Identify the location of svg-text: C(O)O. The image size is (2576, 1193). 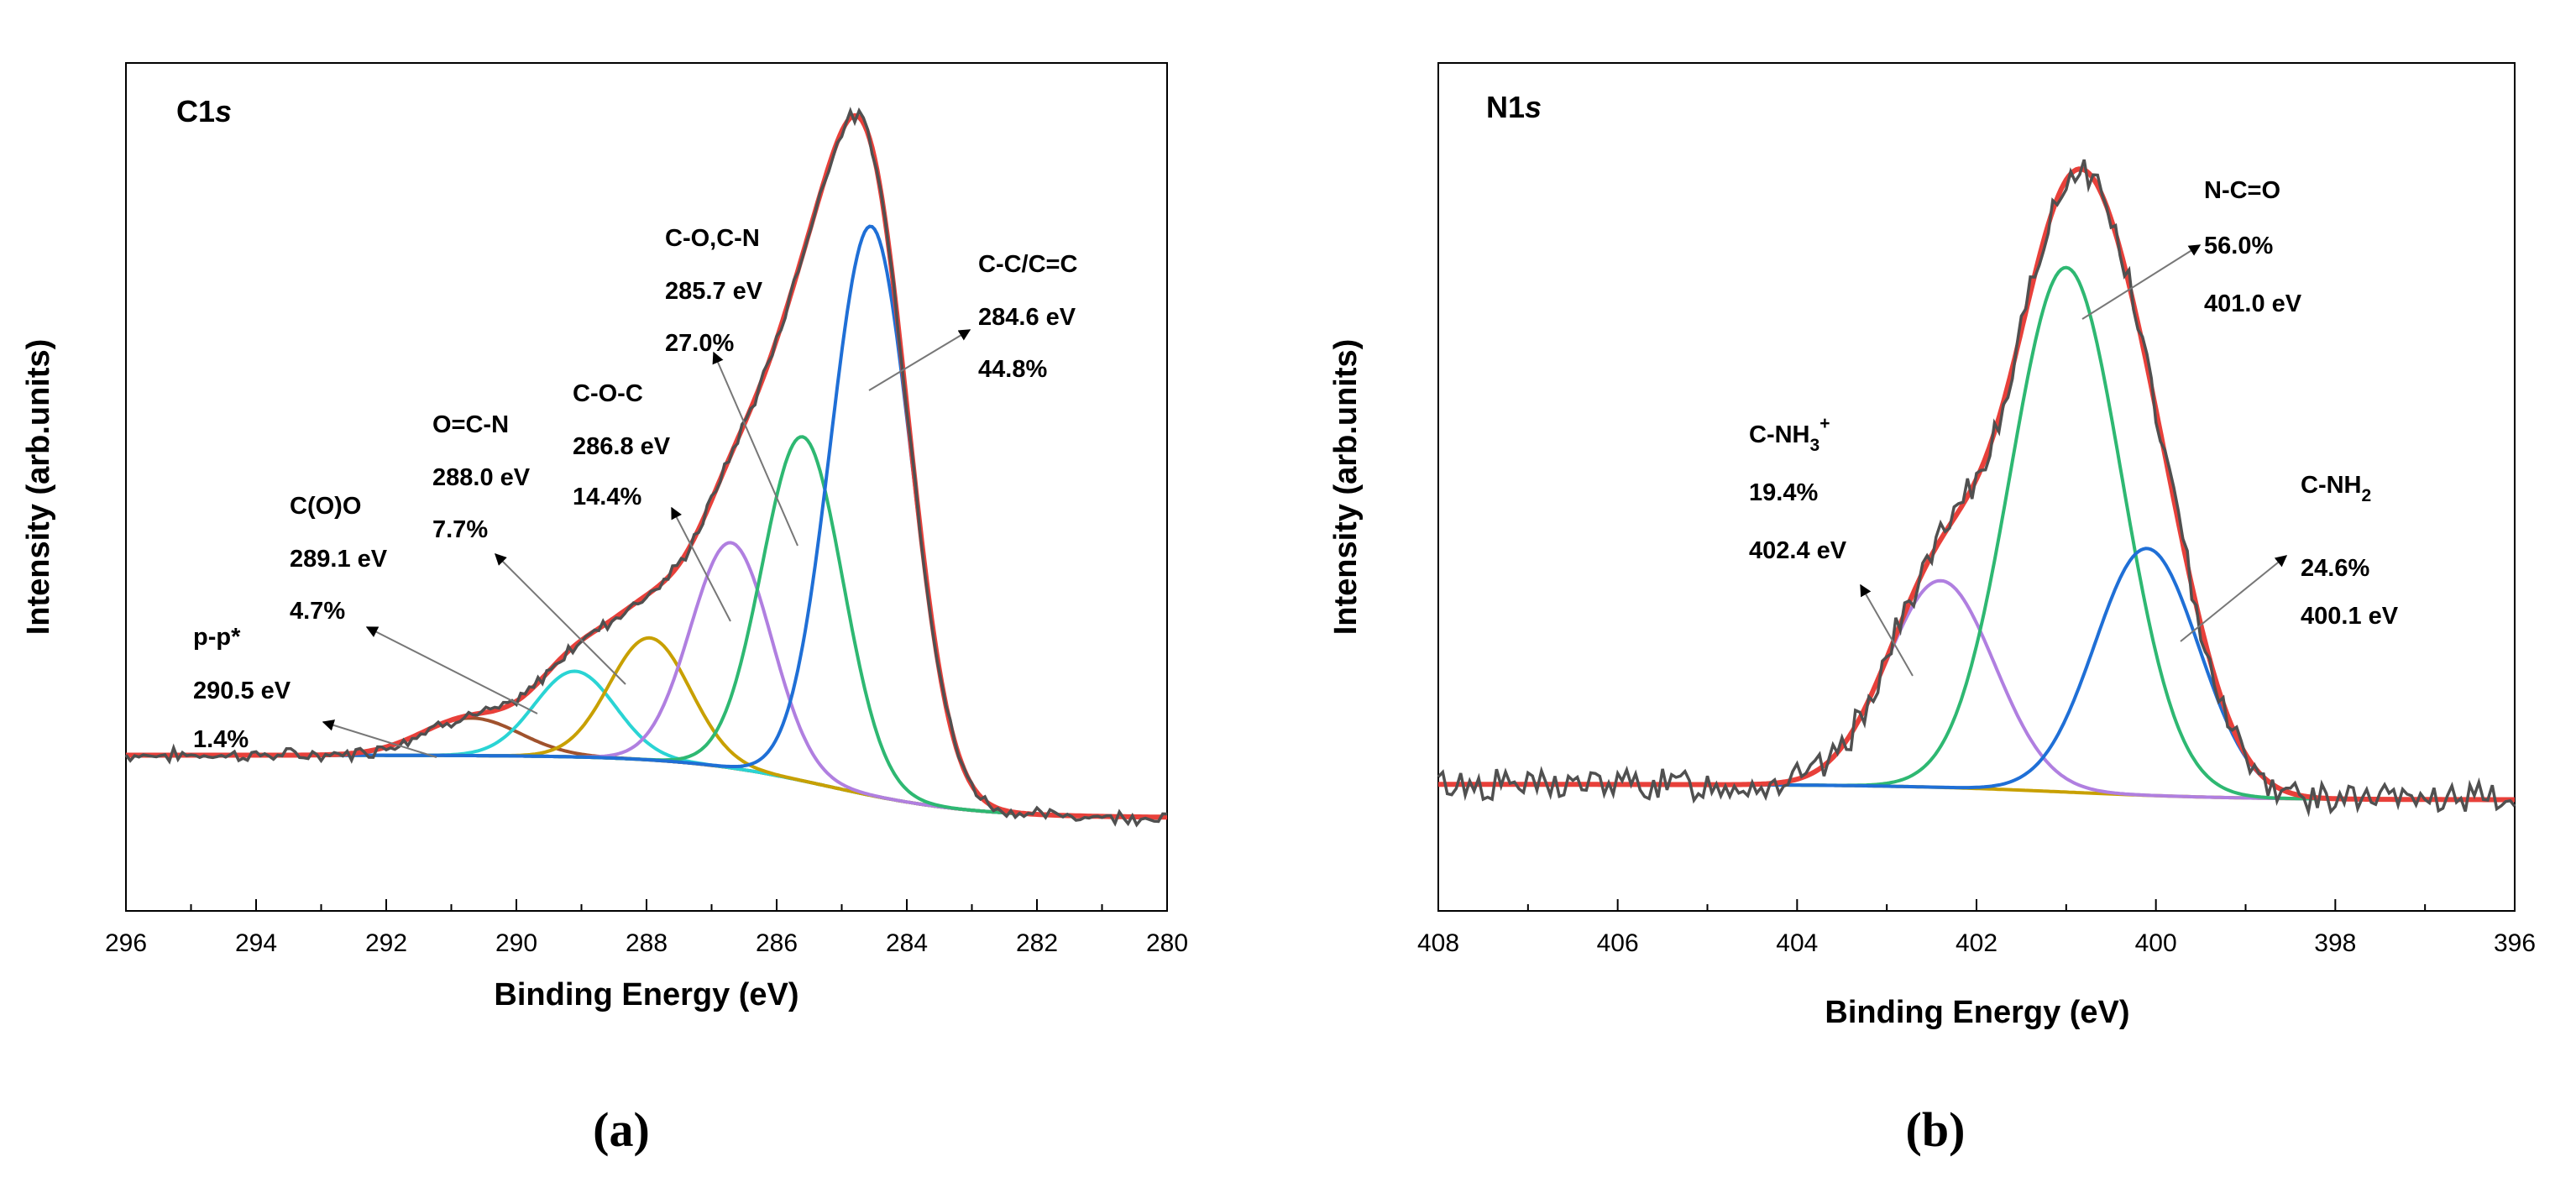
(325, 506).